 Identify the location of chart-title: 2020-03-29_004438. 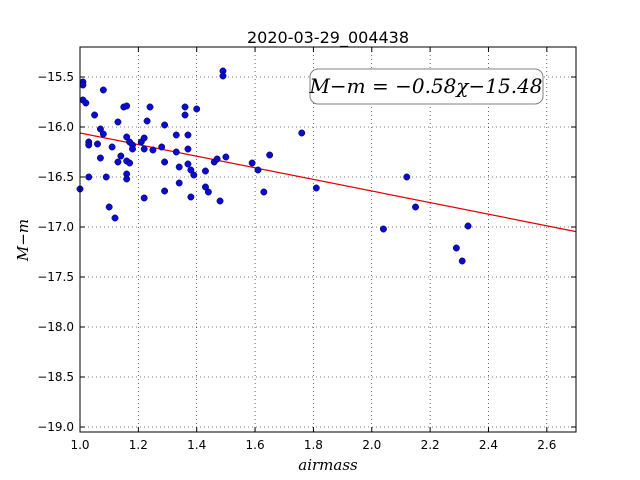
(328, 38).